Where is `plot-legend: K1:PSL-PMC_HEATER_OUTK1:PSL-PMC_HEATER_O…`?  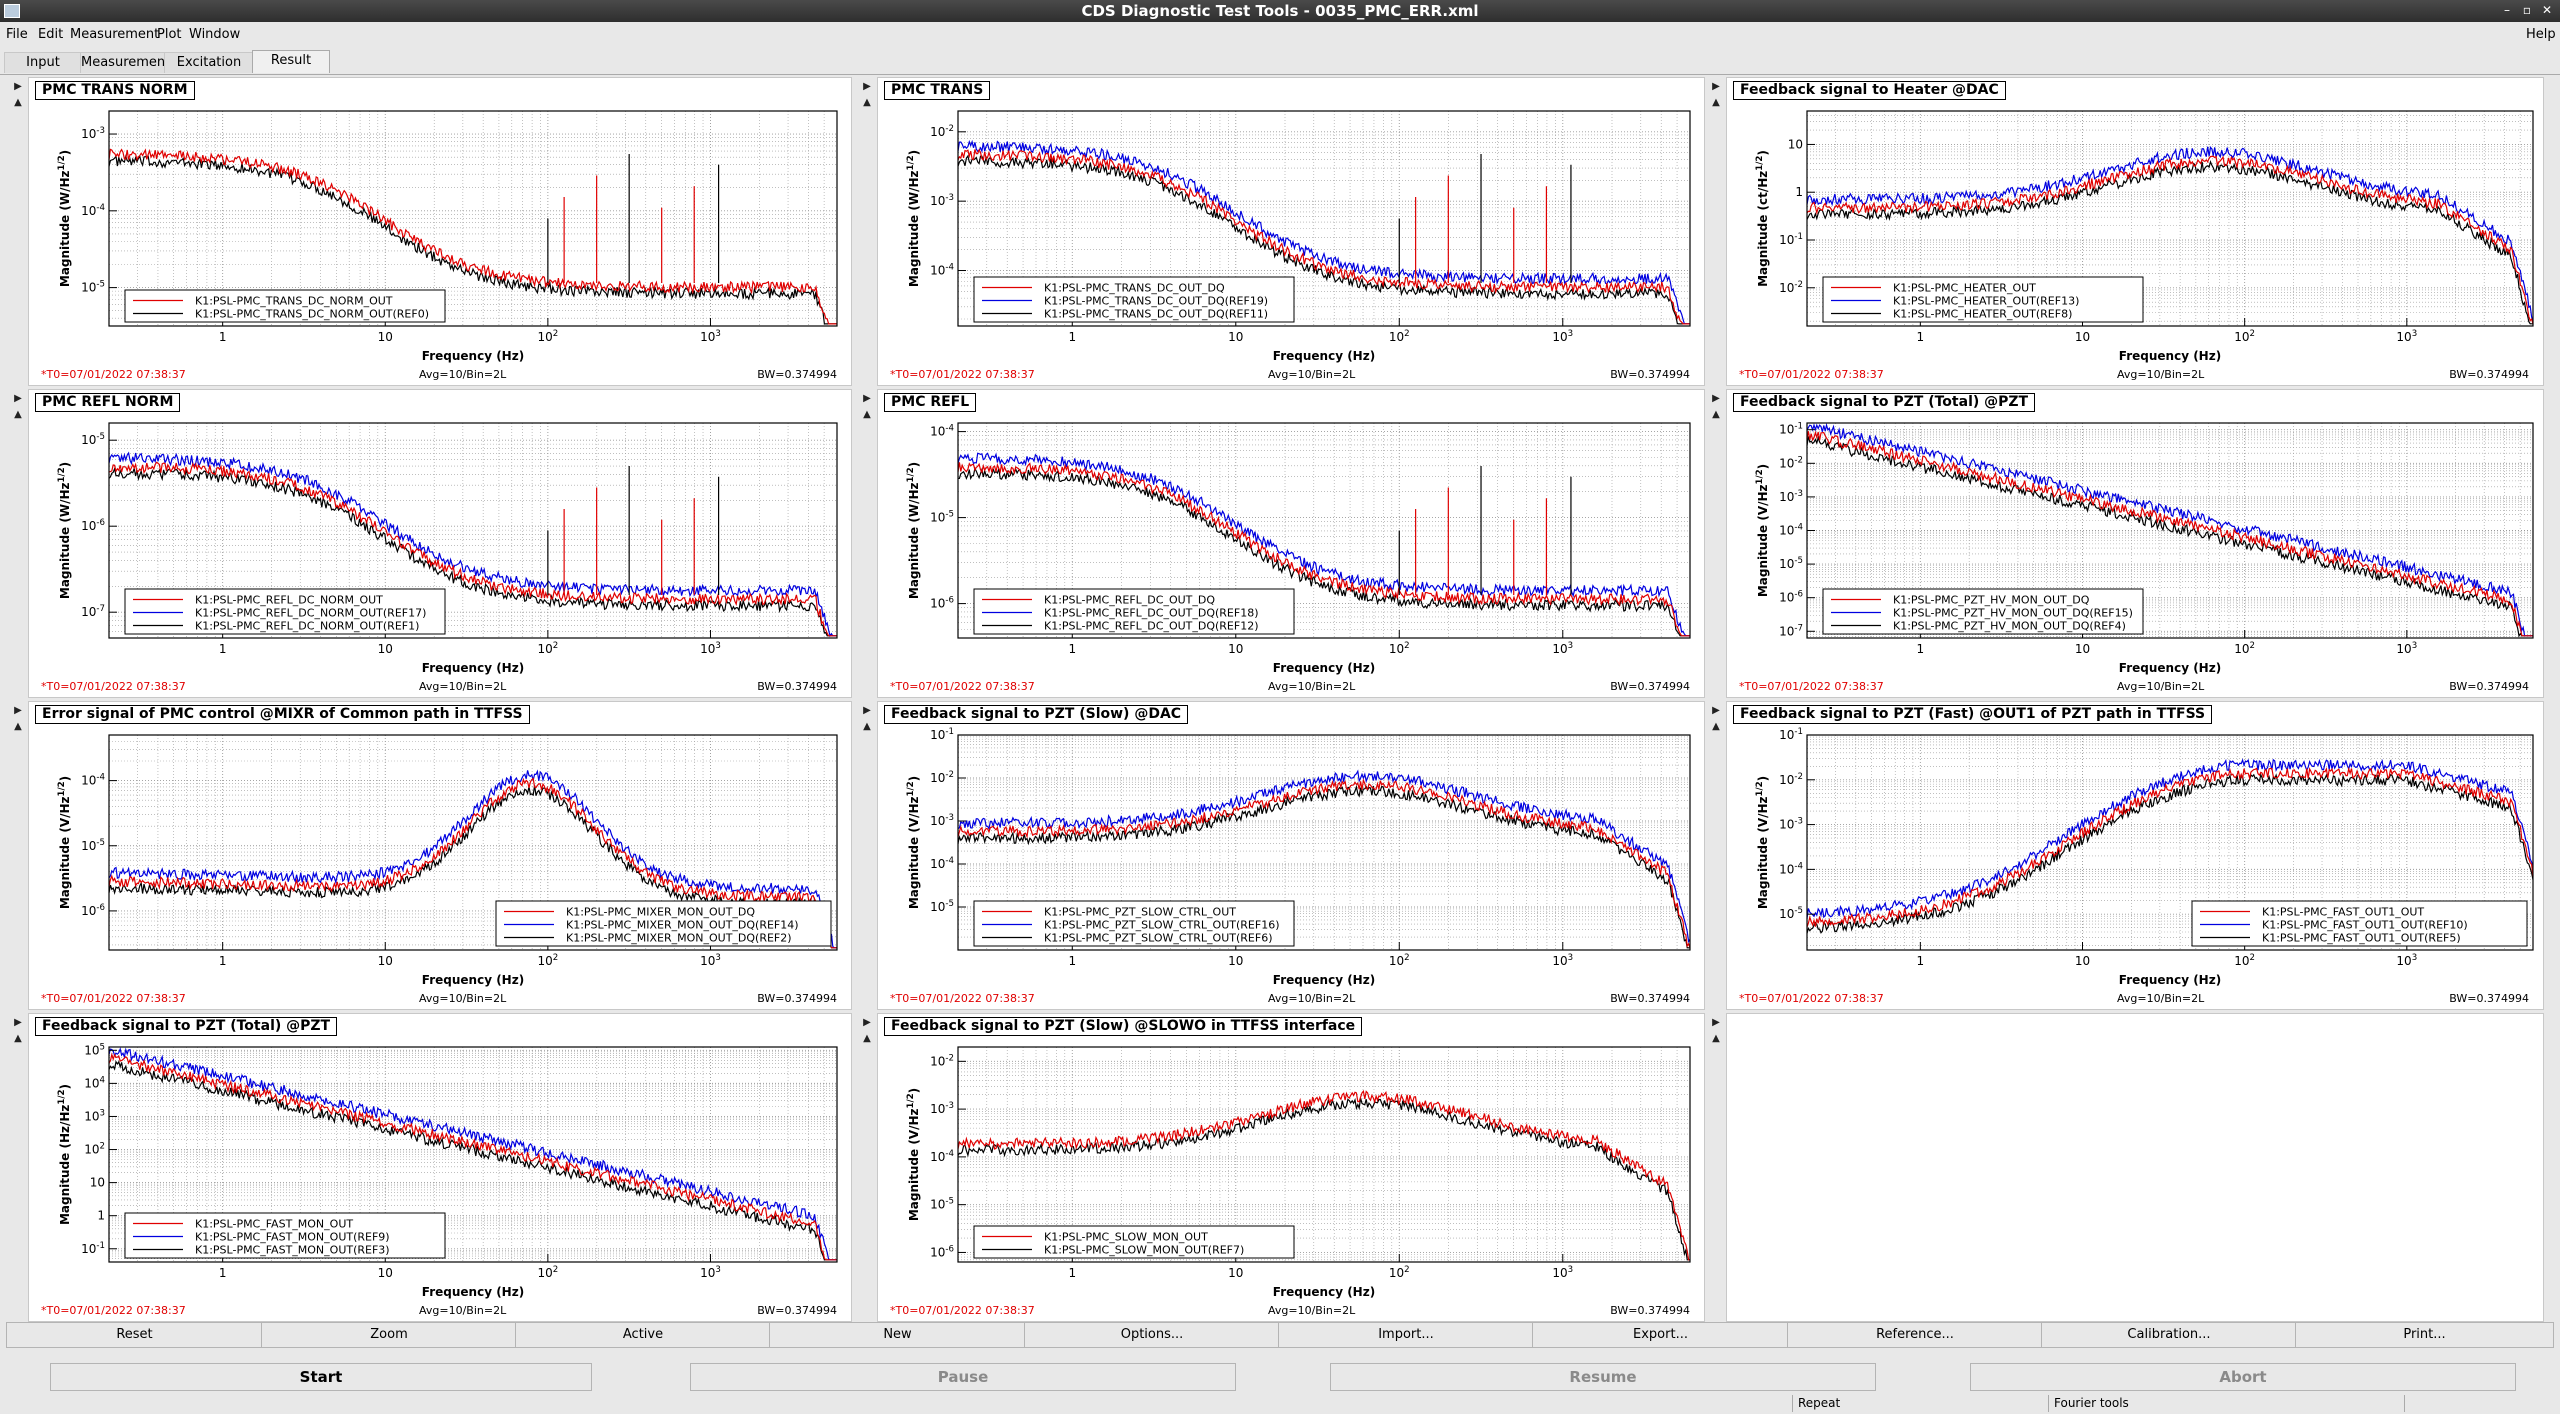
plot-legend: K1:PSL-PMC_HEATER_OUTK1:PSL-PMC_HEATER_O… is located at coordinates (1983, 299).